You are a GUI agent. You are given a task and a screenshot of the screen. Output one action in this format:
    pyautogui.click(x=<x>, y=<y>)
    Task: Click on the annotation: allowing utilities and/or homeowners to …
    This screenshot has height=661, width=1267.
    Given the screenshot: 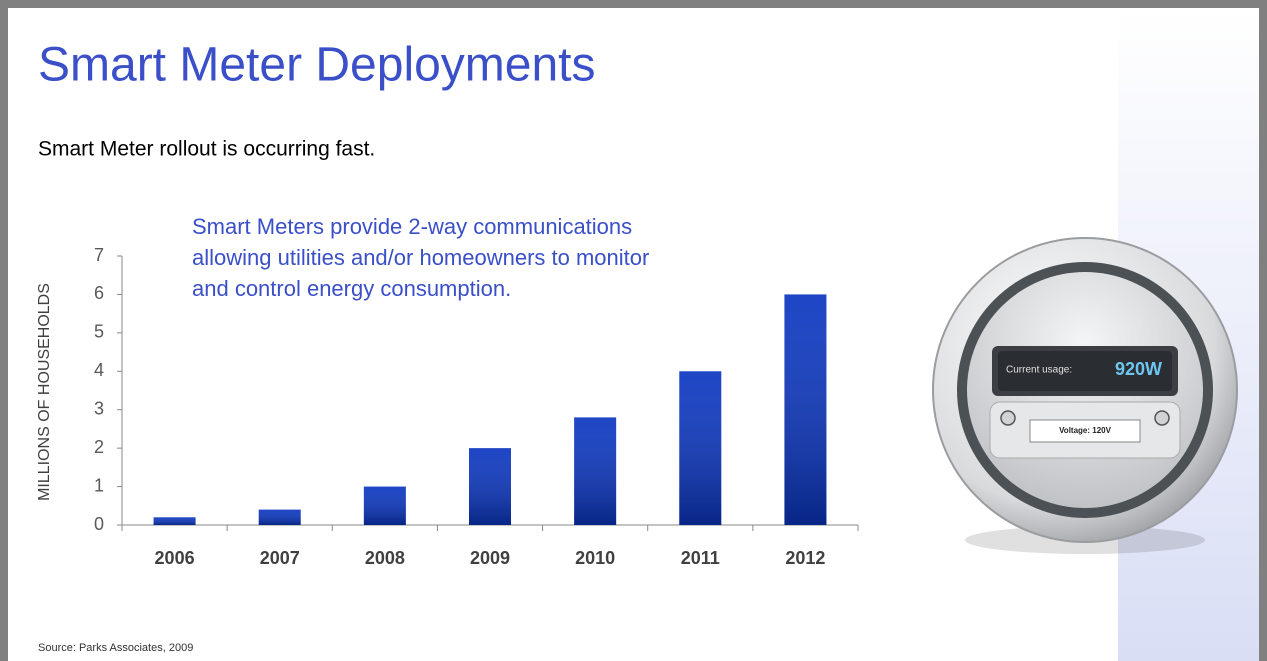 What is the action you would take?
    pyautogui.click(x=420, y=257)
    